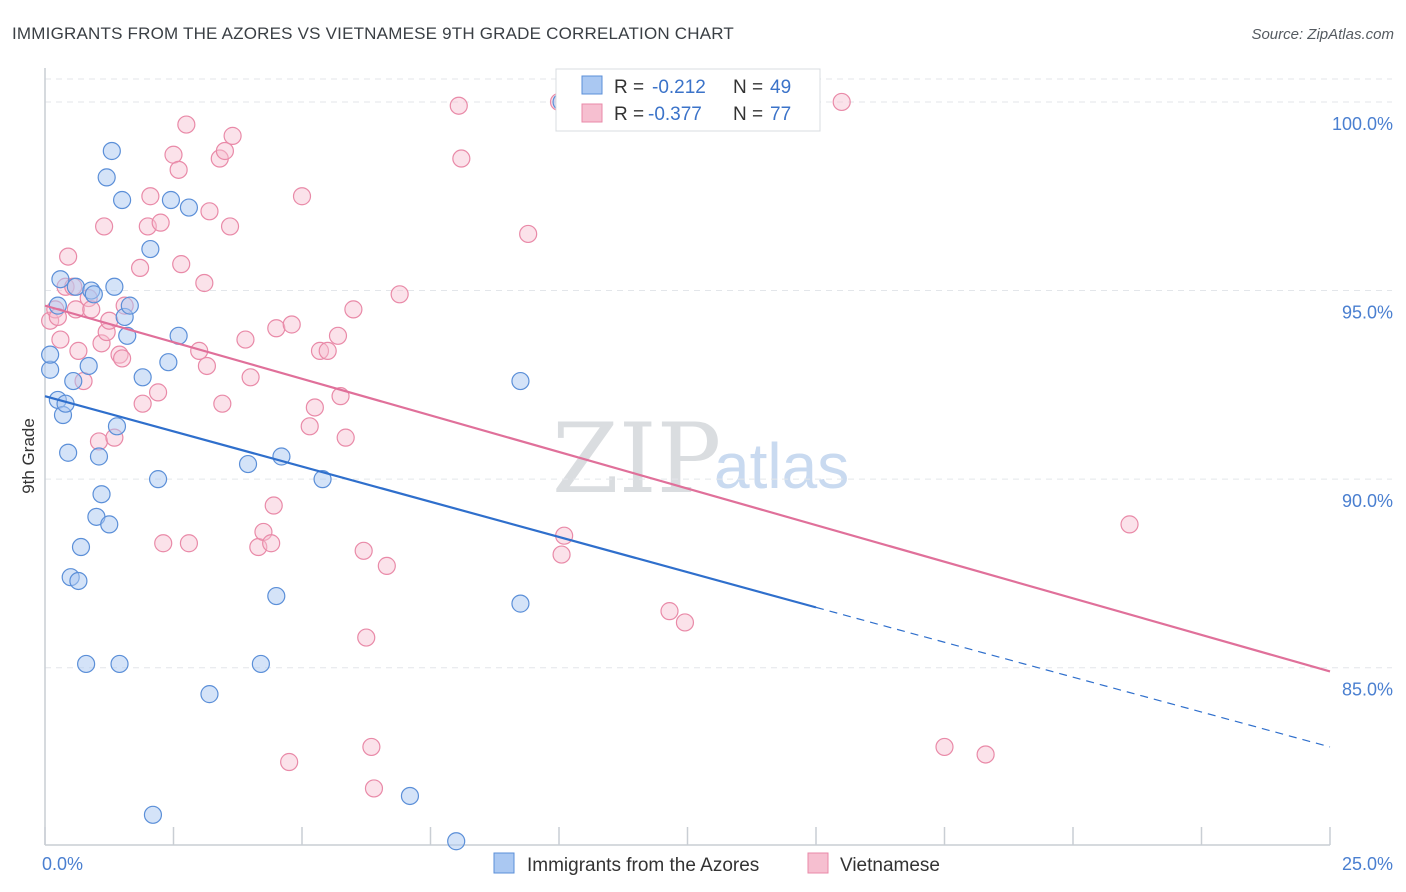 This screenshot has height=892, width=1406. I want to click on y-tick-label: 100.0%, so click(1362, 124).